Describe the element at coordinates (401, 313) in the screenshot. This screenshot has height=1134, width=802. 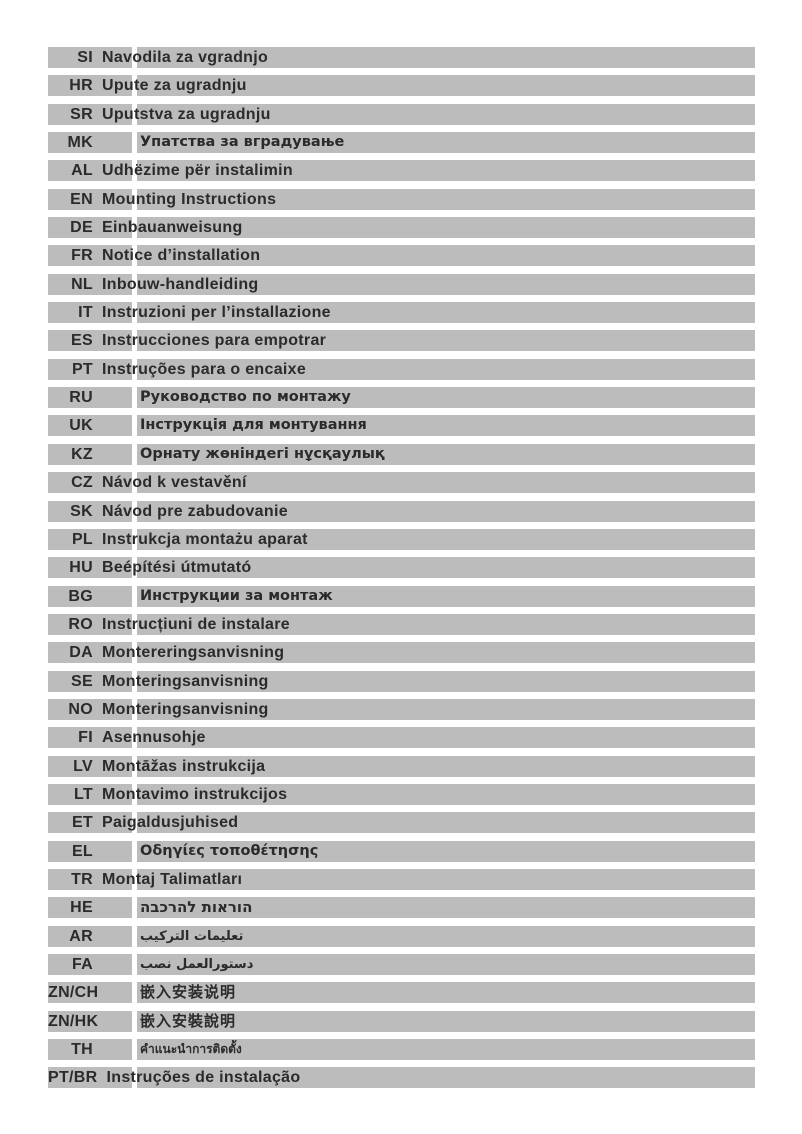
I see `language-row: IT Instruzioni per l’installazione` at that location.